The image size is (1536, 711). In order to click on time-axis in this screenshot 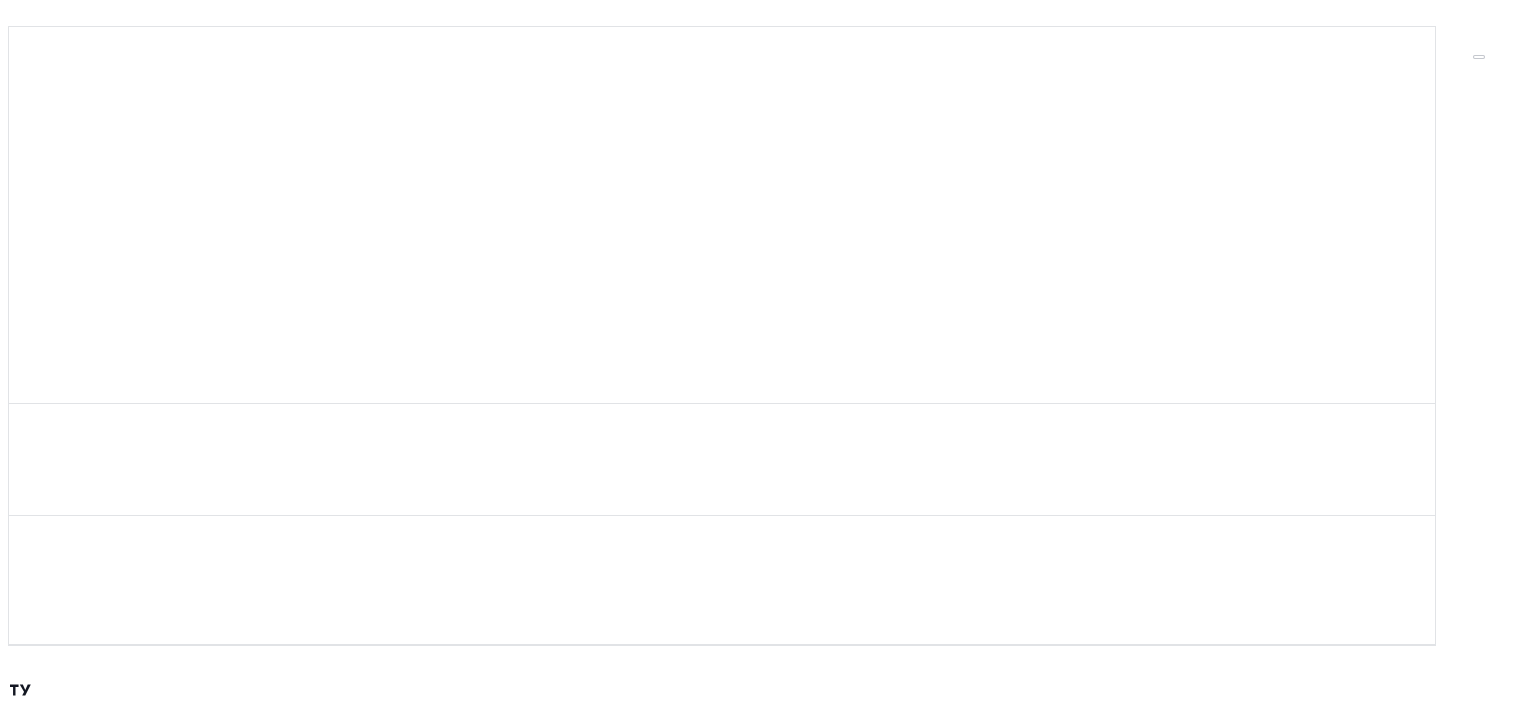, I will do `click(722, 659)`.